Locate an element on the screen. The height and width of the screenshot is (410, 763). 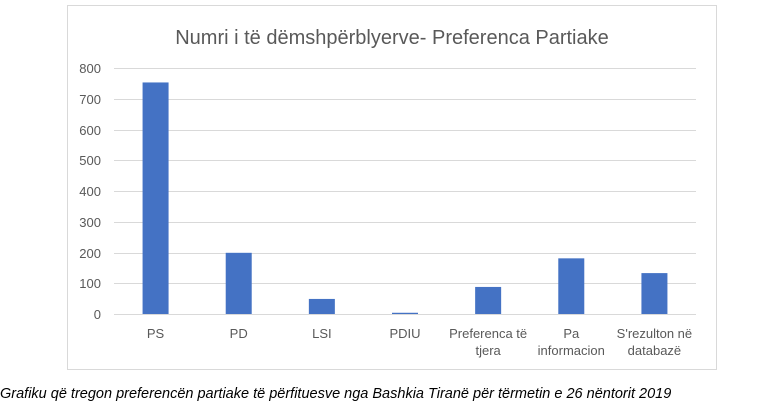
y-tick-label: 800 is located at coordinates (90, 68).